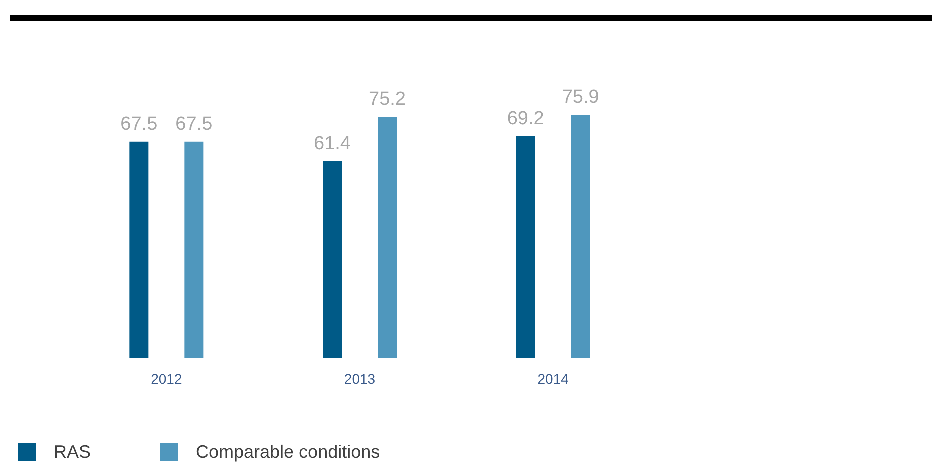 The width and height of the screenshot is (932, 462). What do you see at coordinates (333, 143) in the screenshot?
I see `data-label: 61.4` at bounding box center [333, 143].